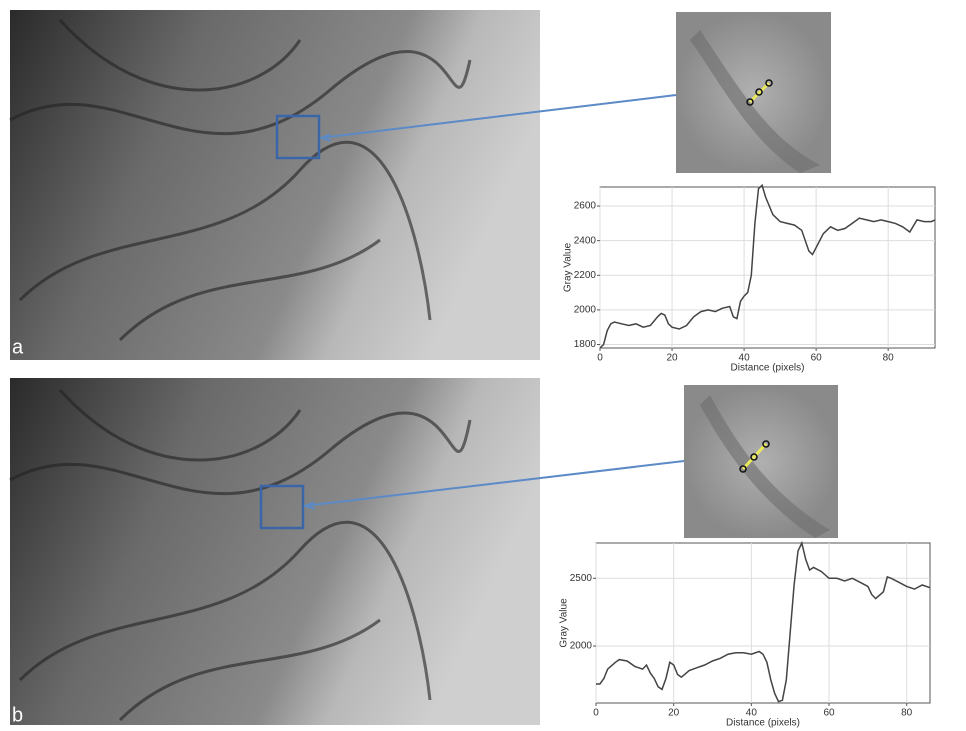 The height and width of the screenshot is (731, 966). What do you see at coordinates (581, 578) in the screenshot?
I see `y-tick-label: 2500` at bounding box center [581, 578].